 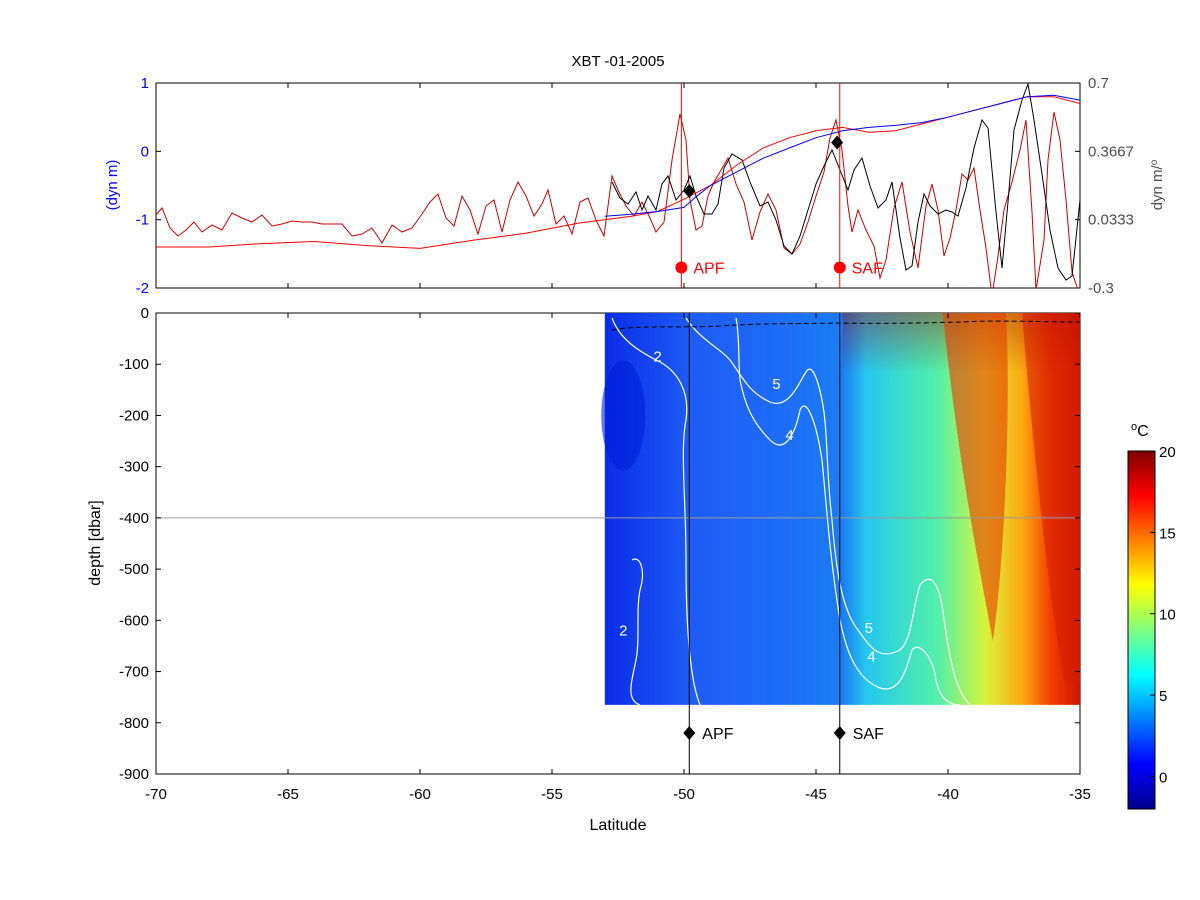 What do you see at coordinates (1098, 83) in the screenshot?
I see `top-right-tick-label: 0.7` at bounding box center [1098, 83].